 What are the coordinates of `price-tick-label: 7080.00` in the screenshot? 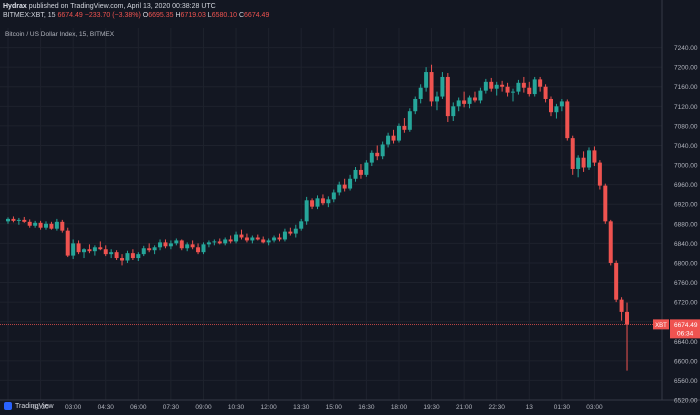 It's located at (686, 126).